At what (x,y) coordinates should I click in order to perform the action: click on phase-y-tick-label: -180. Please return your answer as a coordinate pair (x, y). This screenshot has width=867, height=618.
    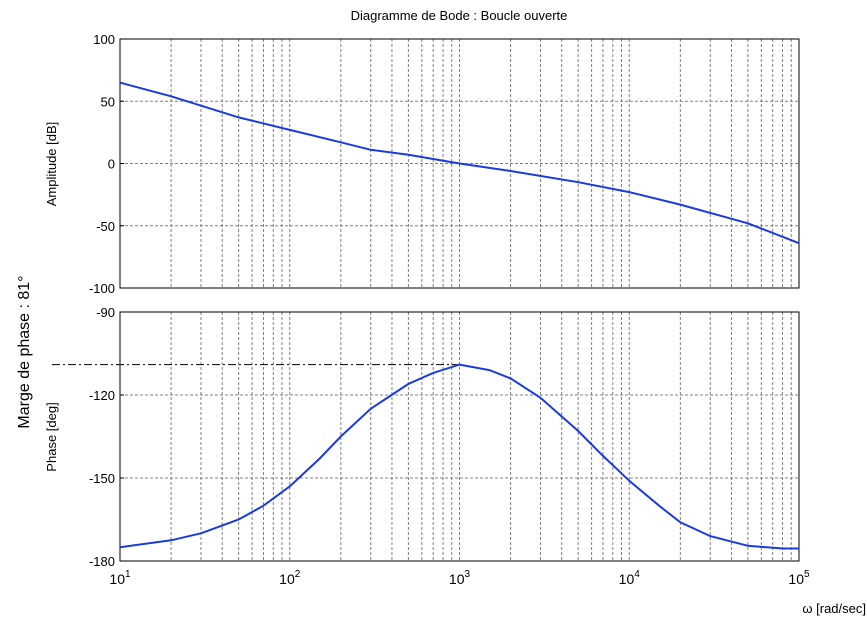
    Looking at the image, I should click on (102, 561).